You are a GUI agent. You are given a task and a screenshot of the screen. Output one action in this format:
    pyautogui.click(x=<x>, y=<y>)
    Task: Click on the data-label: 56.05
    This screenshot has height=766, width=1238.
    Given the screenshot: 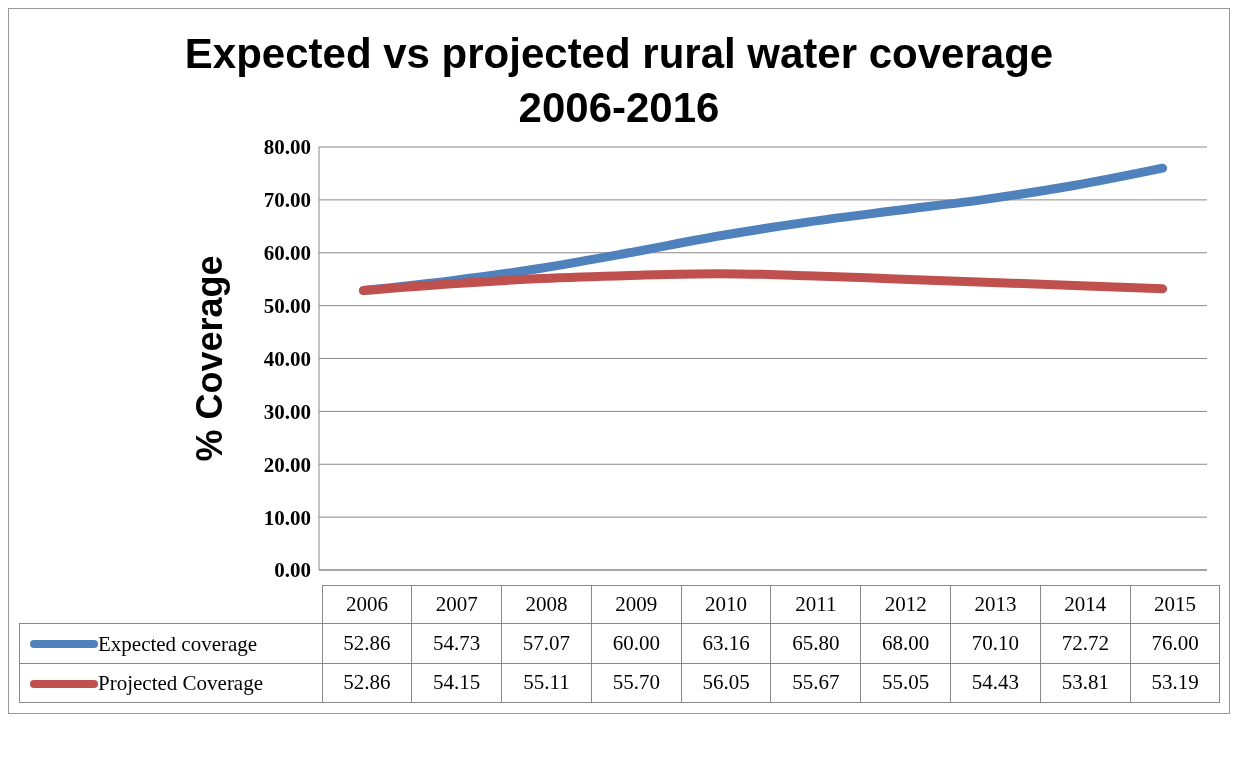 What is the action you would take?
    pyautogui.click(x=726, y=683)
    